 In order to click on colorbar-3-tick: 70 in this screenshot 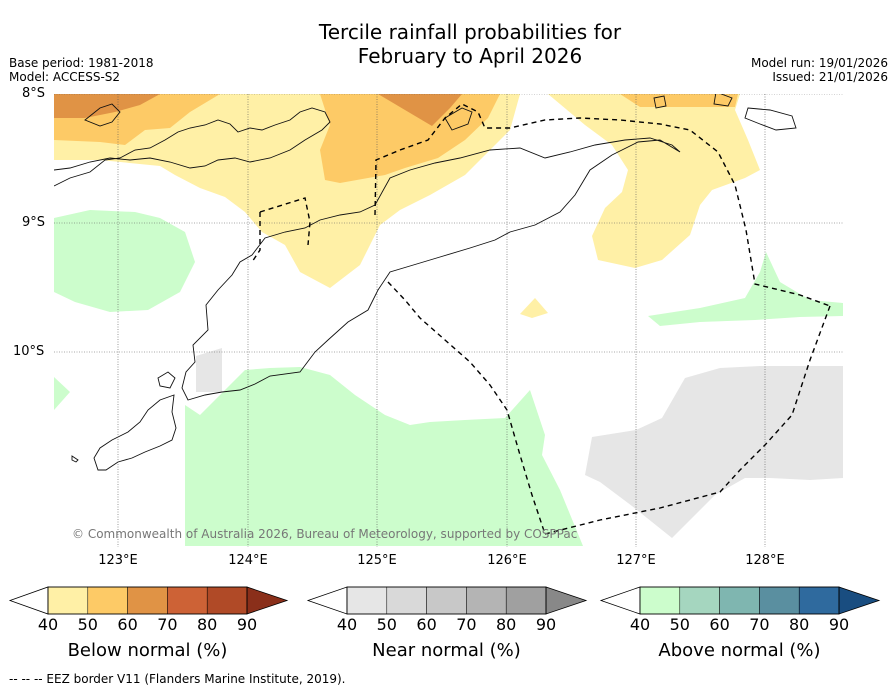, I will do `click(759, 624)`.